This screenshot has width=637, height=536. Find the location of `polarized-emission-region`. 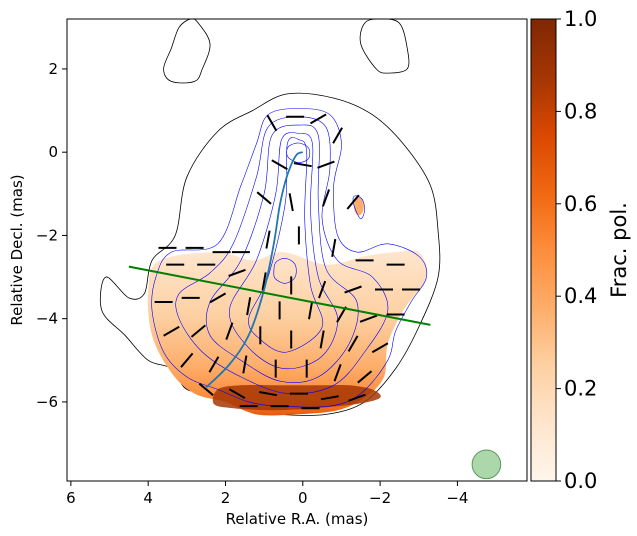

polarized-emission-region is located at coordinates (287, 333).